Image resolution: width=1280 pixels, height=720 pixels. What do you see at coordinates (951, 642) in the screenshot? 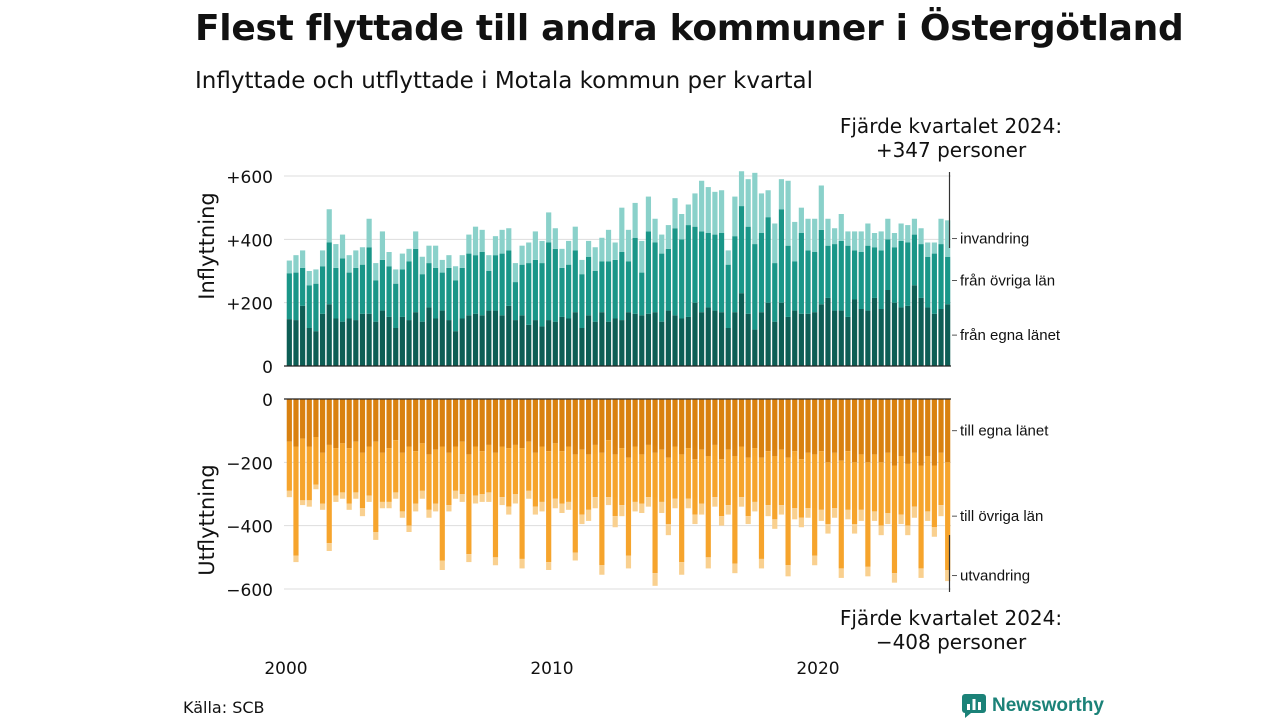
I see `latest-outflow-value: −408 personer` at bounding box center [951, 642].